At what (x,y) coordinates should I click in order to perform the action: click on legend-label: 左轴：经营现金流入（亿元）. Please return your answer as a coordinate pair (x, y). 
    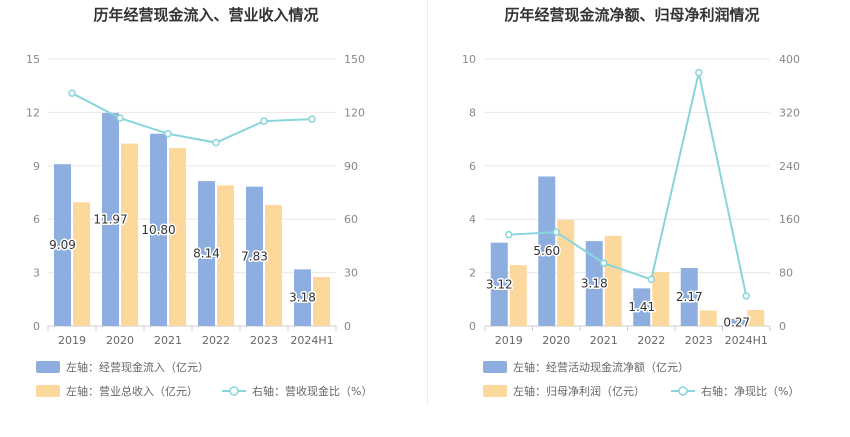
    Looking at the image, I should click on (137, 367).